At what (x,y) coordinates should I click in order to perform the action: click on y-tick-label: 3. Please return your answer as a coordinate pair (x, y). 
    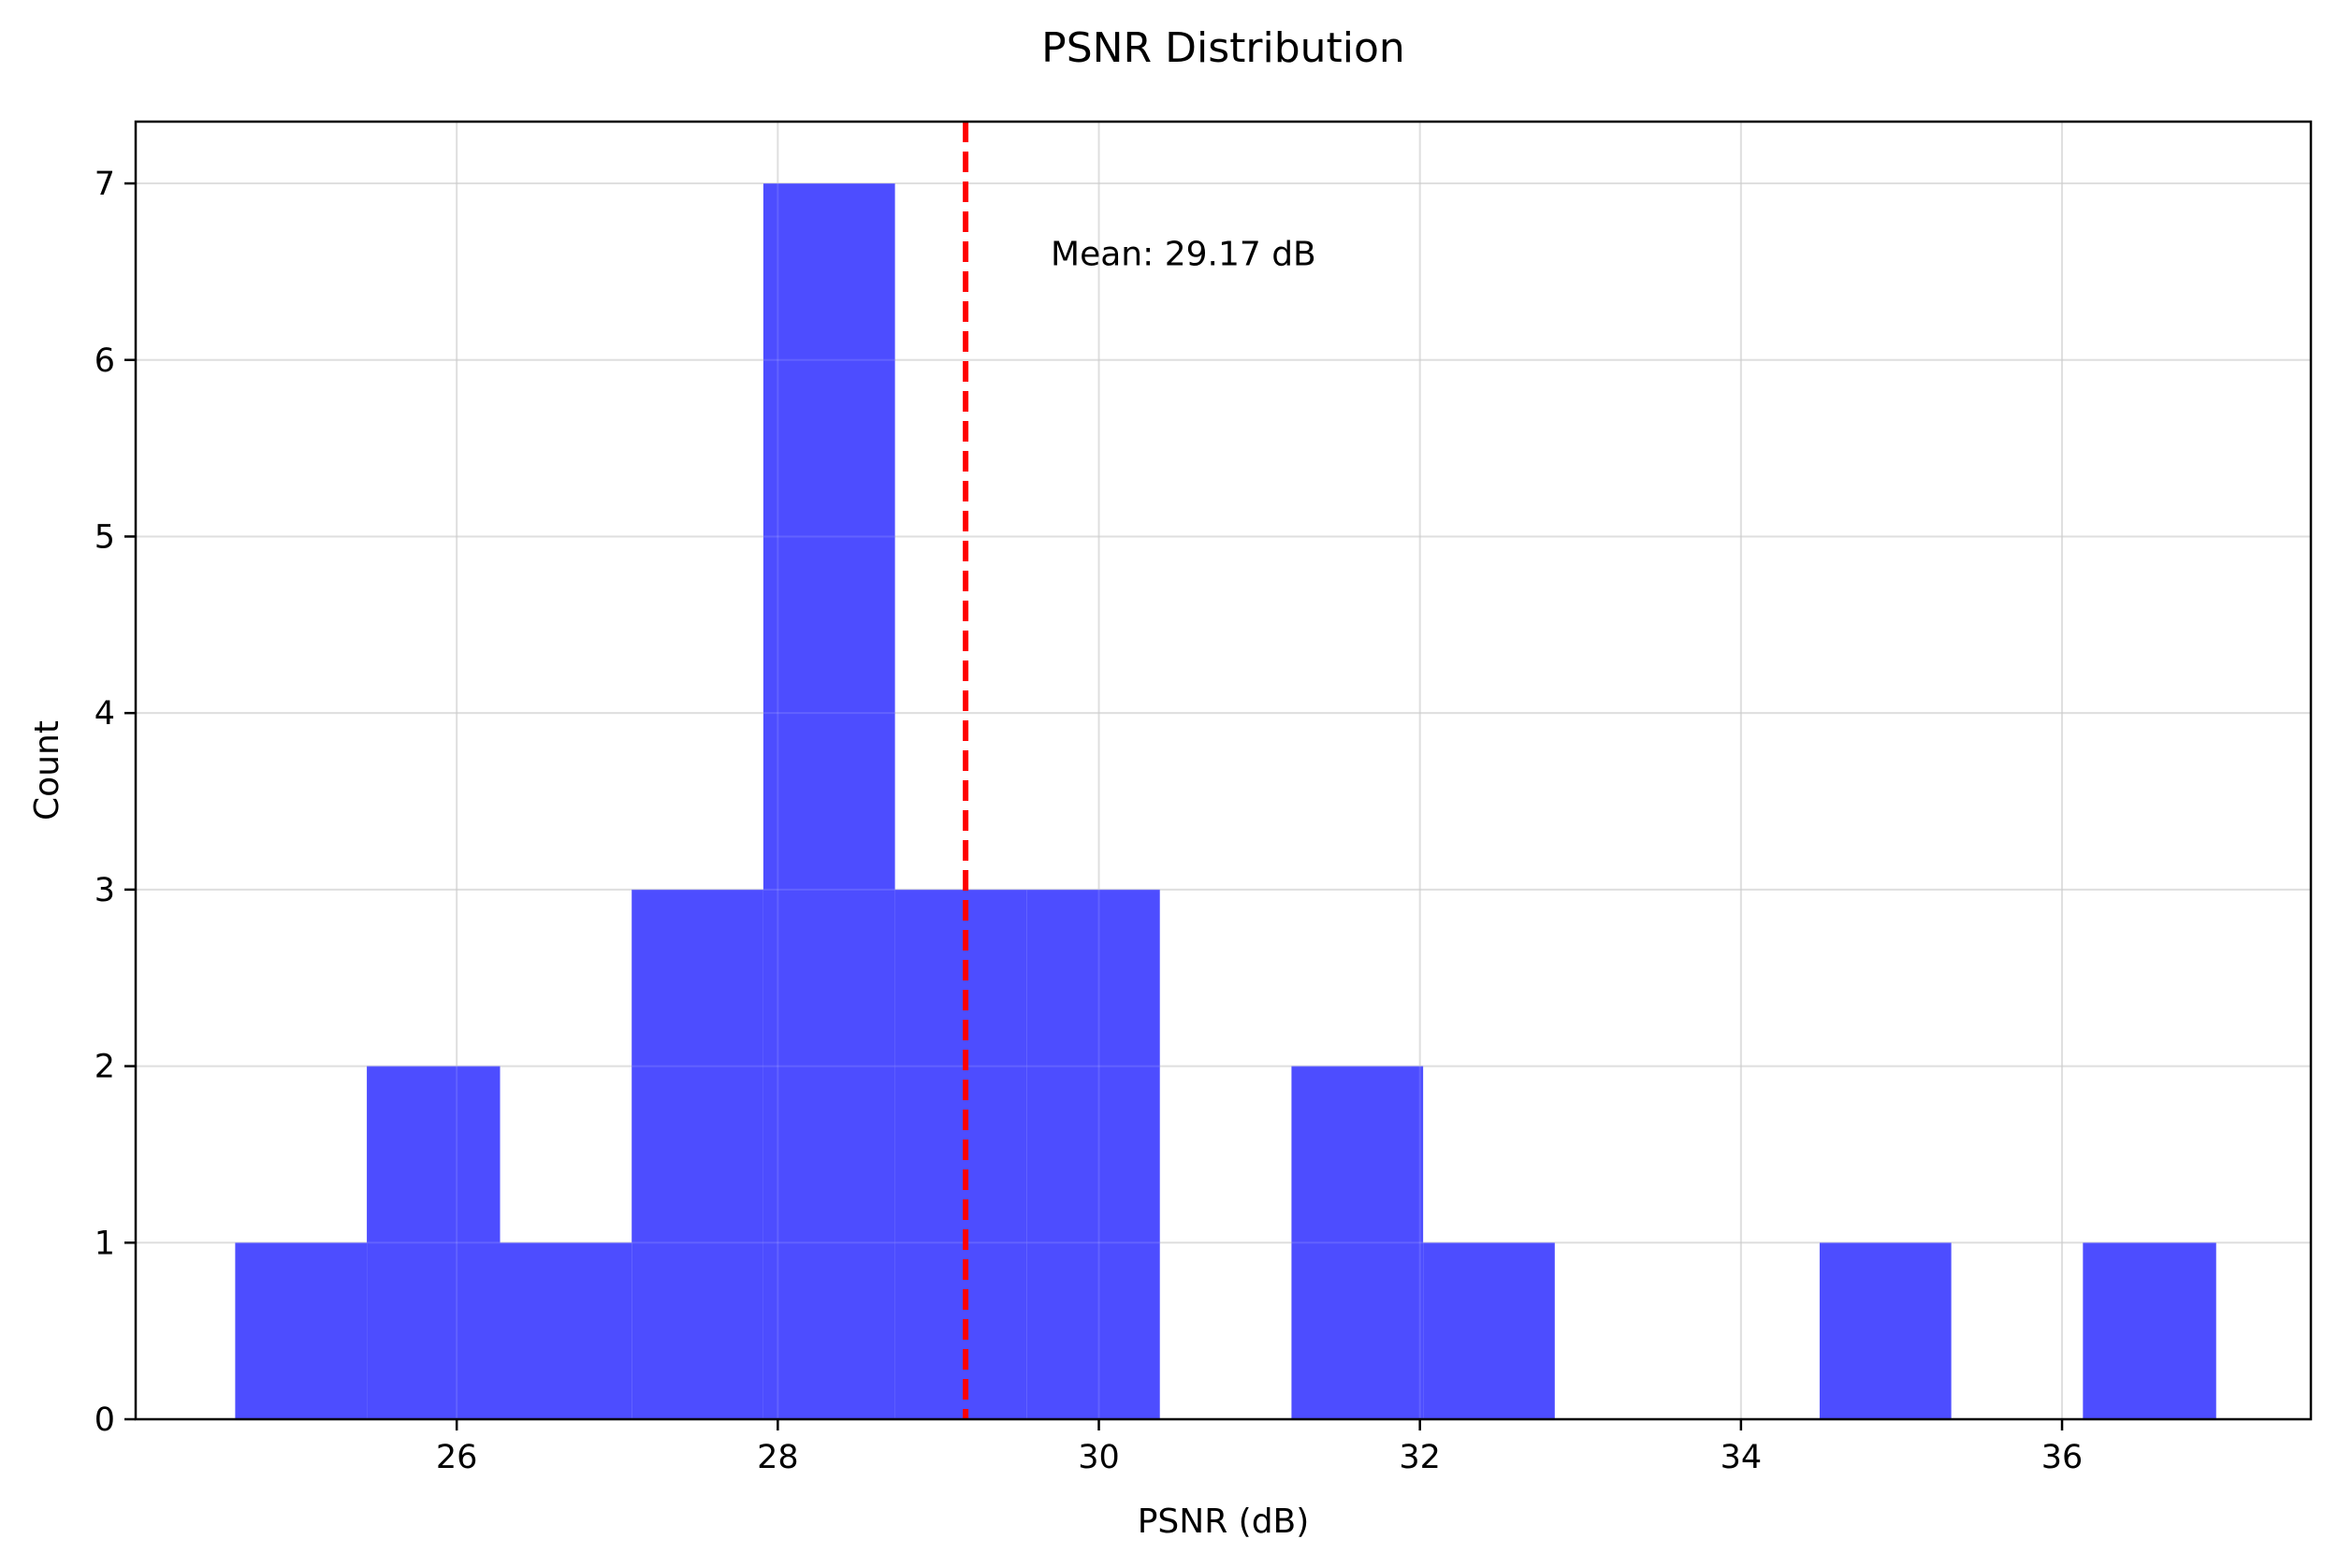
    Looking at the image, I should click on (104, 891).